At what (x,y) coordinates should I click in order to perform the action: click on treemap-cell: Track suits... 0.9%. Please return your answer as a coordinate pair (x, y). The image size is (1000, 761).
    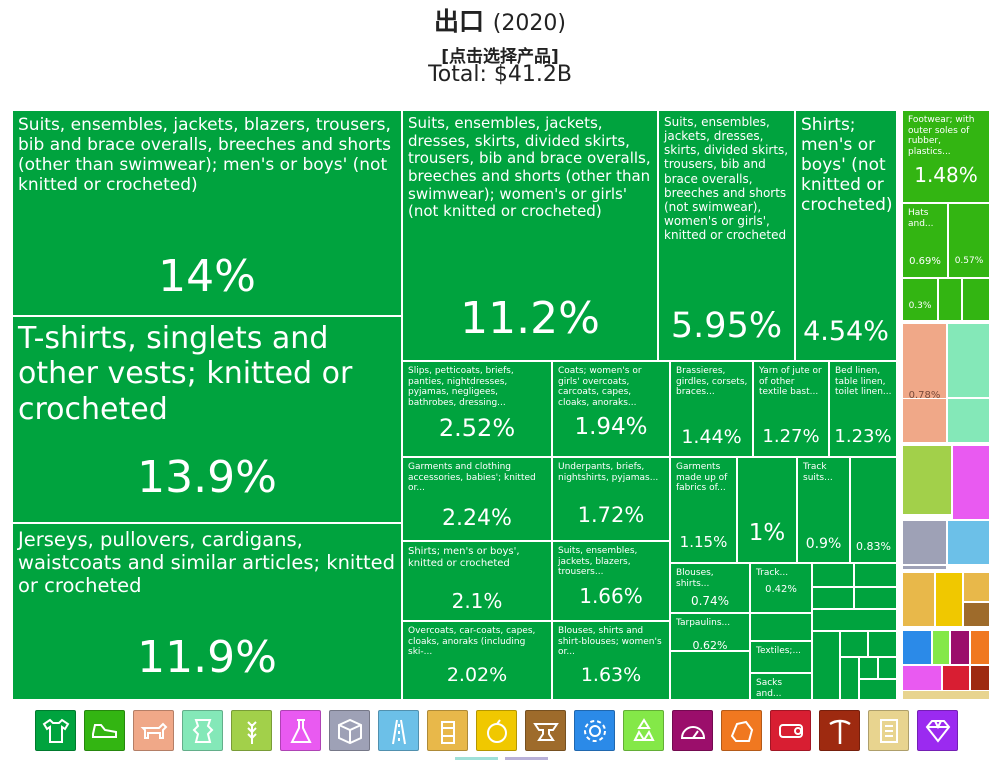
    Looking at the image, I should click on (823, 510).